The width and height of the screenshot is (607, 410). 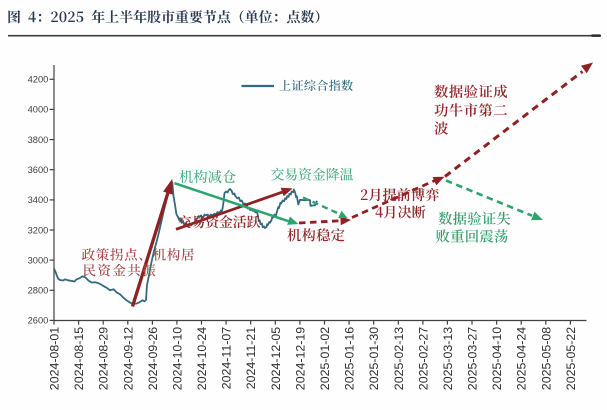 What do you see at coordinates (79, 358) in the screenshot?
I see `svg-text: 2024-08-15` at bounding box center [79, 358].